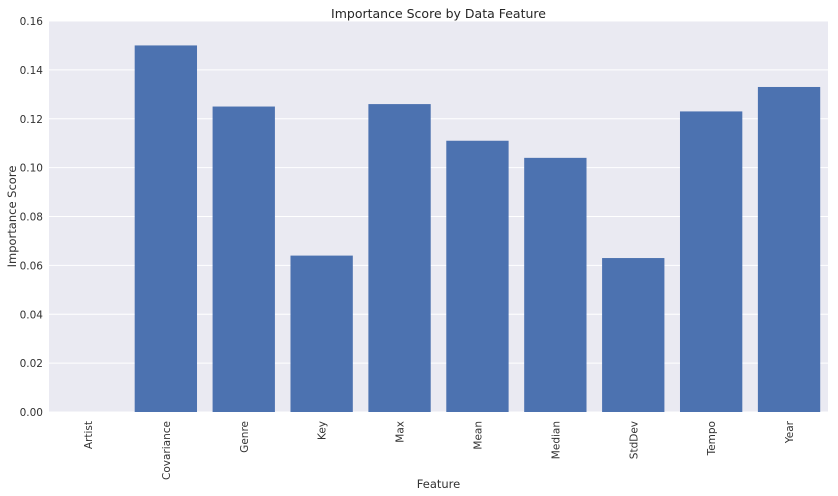  I want to click on x-tick-label: Year, so click(790, 432).